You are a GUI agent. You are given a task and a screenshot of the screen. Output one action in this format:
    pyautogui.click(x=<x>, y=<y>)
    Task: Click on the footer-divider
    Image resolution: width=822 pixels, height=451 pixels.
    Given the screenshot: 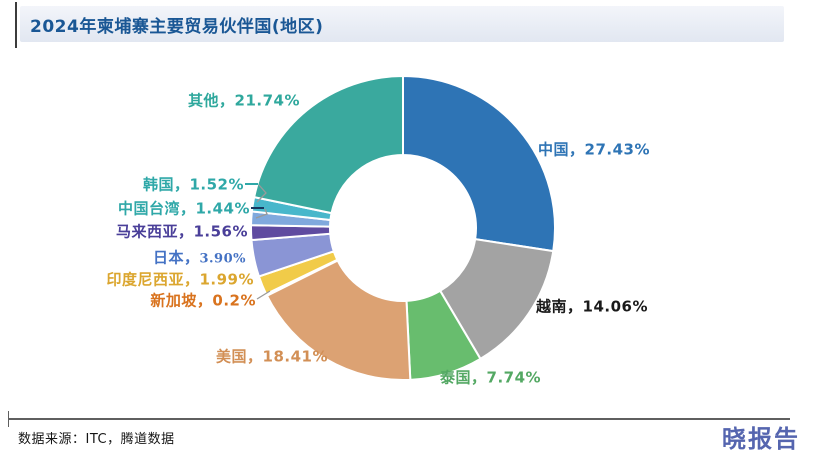 What is the action you would take?
    pyautogui.click(x=399, y=419)
    